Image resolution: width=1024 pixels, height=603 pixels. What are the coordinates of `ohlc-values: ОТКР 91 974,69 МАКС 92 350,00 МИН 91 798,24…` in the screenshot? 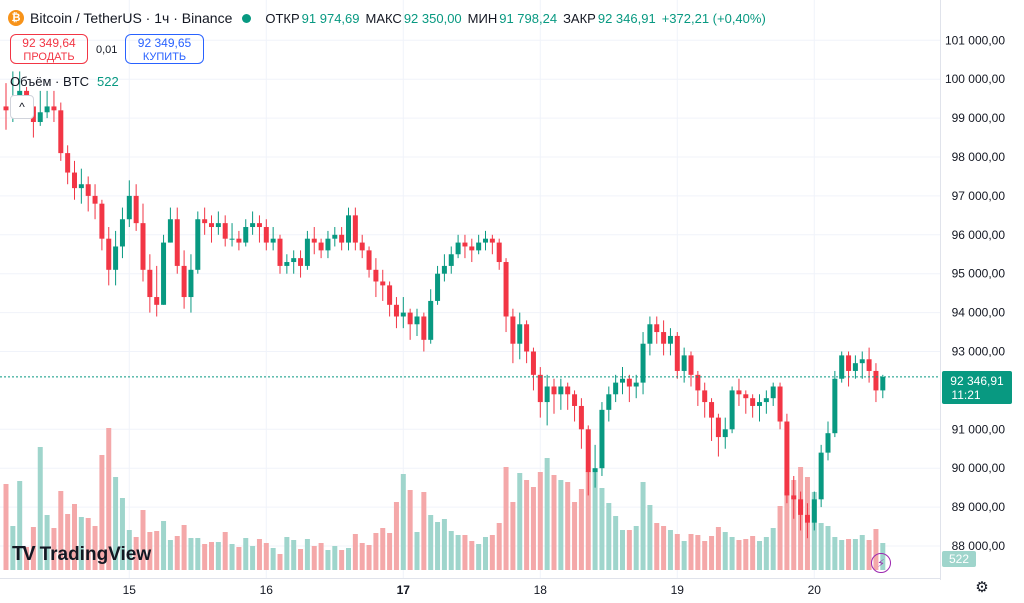 It's located at (512, 18).